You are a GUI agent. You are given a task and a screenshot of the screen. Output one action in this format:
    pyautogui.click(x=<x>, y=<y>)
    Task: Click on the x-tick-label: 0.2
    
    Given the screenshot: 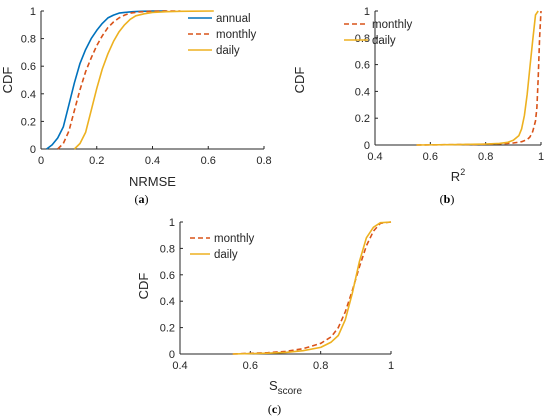 What is the action you would take?
    pyautogui.click(x=96, y=161)
    